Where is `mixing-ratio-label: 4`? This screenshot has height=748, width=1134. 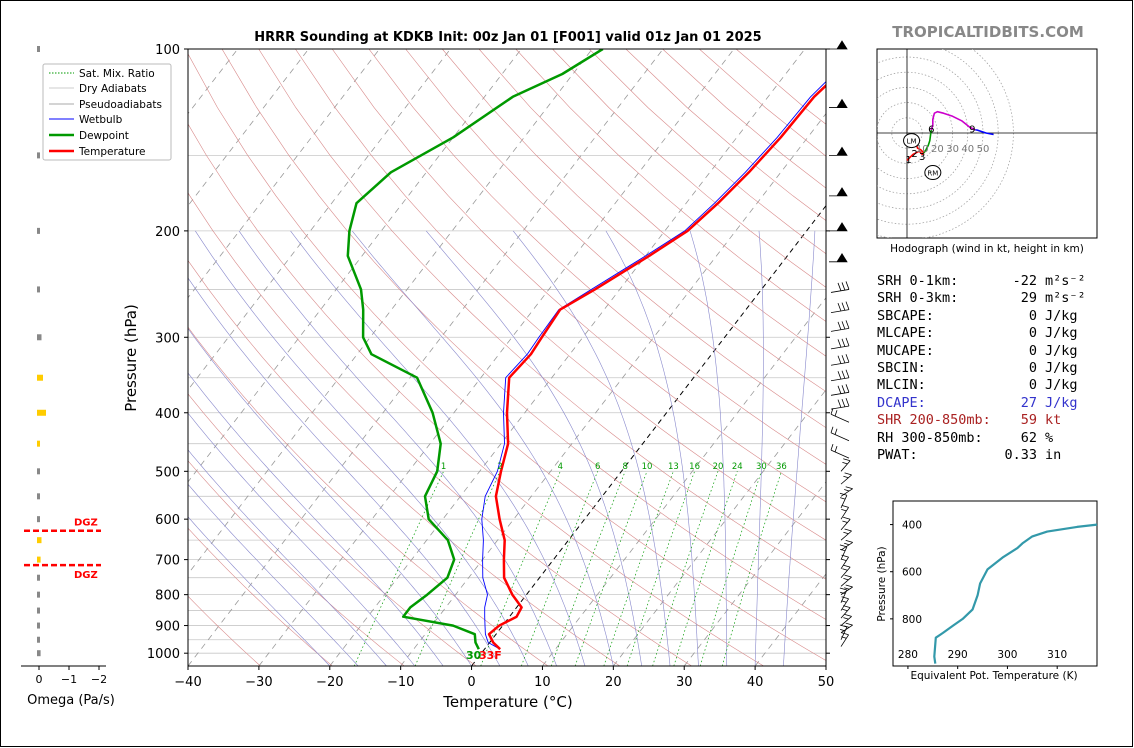
mixing-ratio-label: 4 is located at coordinates (560, 467).